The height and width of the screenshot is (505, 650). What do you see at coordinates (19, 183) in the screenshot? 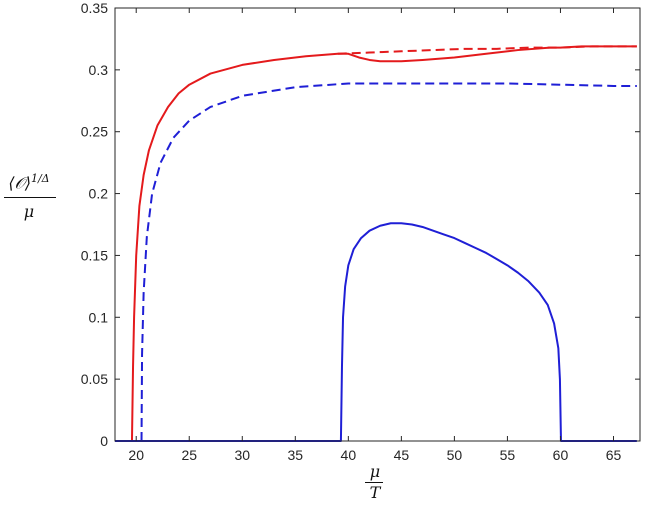
I see `y-axis-label-symbol: ⟨𝒪⟩` at bounding box center [19, 183].